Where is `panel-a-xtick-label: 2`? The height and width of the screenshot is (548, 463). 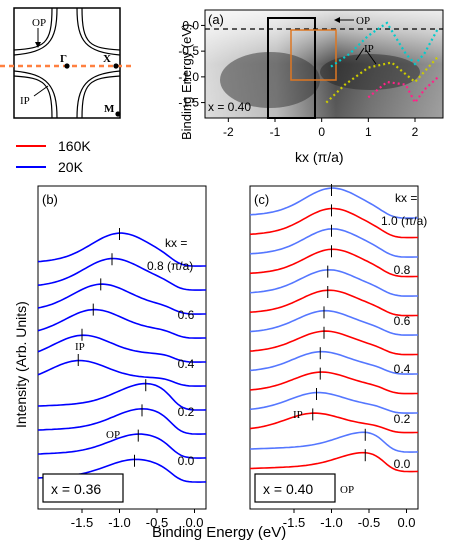 panel-a-xtick-label: 2 is located at coordinates (415, 132).